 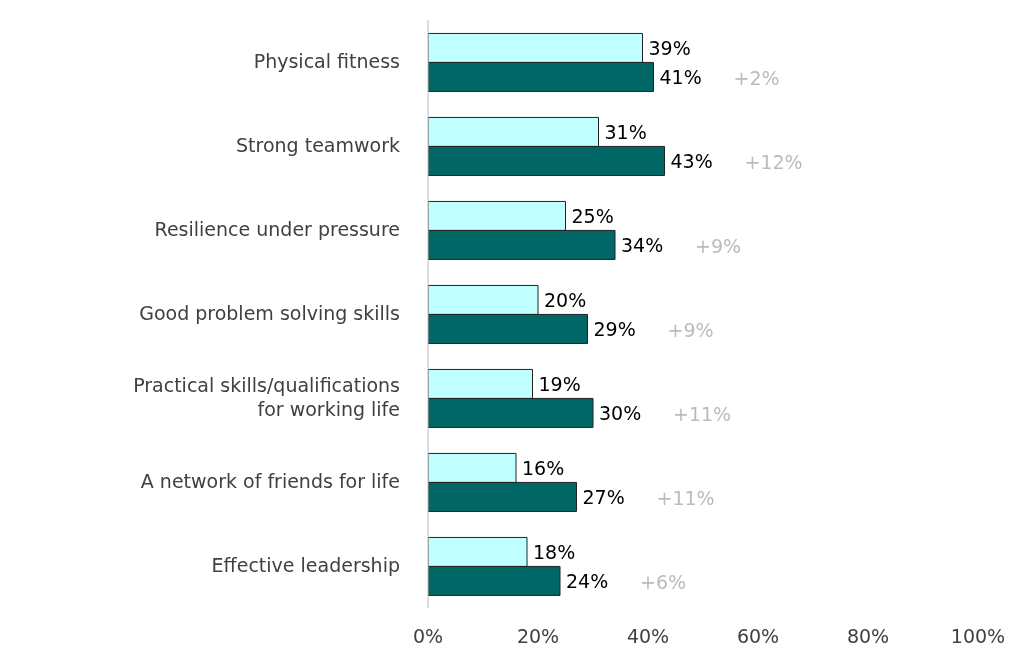 What do you see at coordinates (758, 636) in the screenshot?
I see `x-tick-label: 60%` at bounding box center [758, 636].